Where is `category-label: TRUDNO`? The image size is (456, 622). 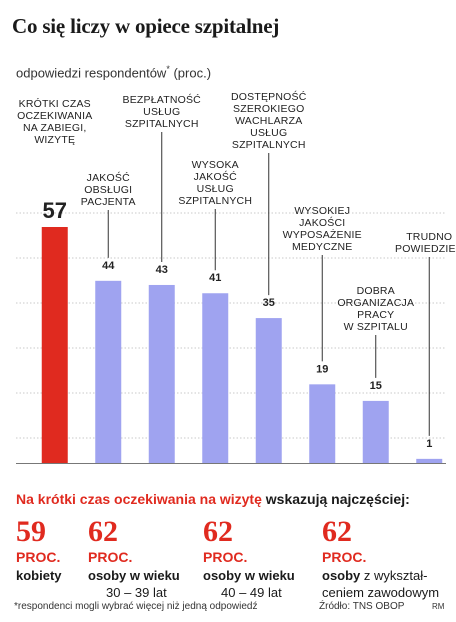 category-label: TRUDNO is located at coordinates (429, 237).